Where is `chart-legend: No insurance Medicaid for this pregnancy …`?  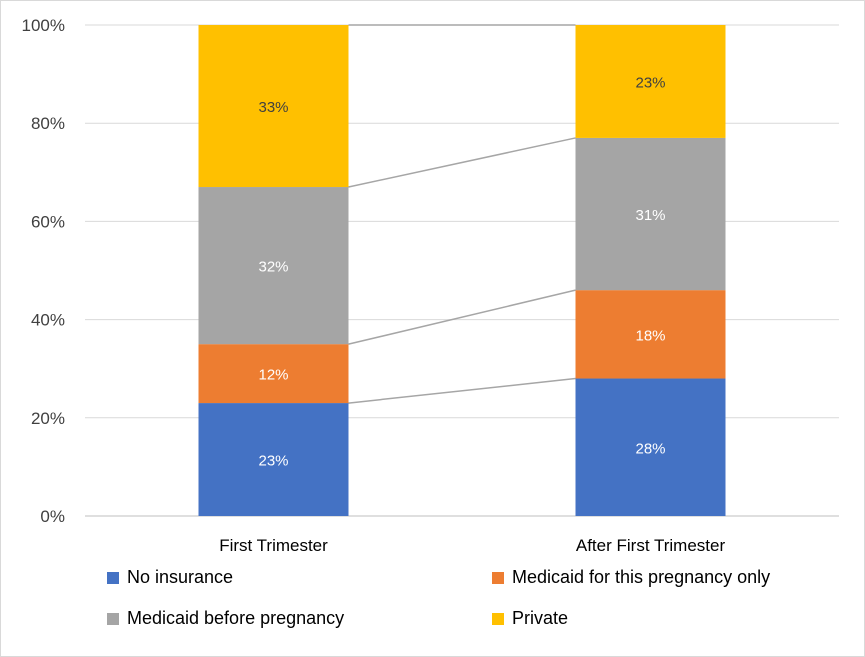 chart-legend: No insurance Medicaid for this pregnancy … is located at coordinates (432, 601).